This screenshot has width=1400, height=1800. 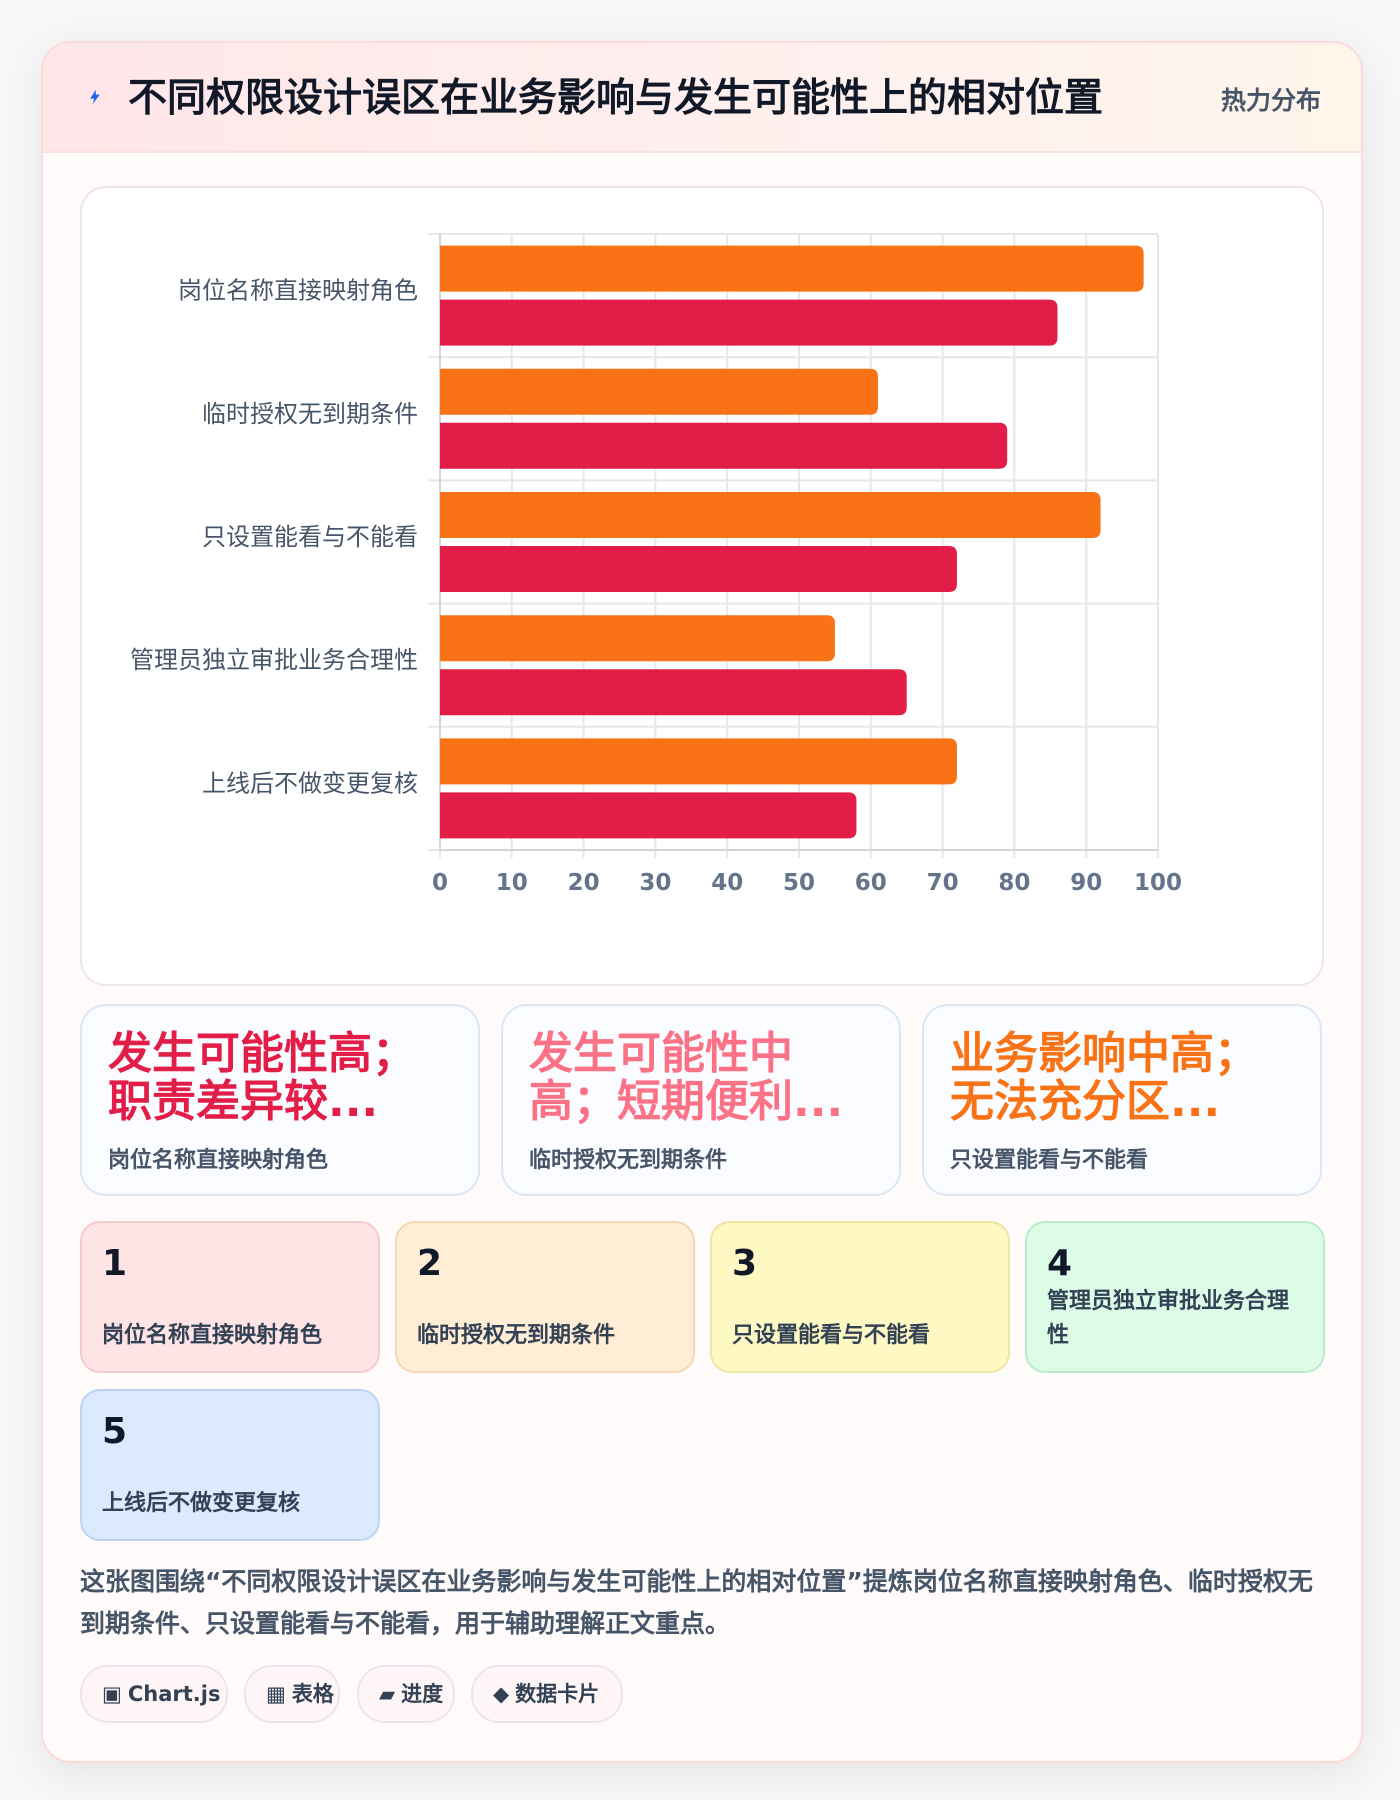 What do you see at coordinates (745, 1263) in the screenshot?
I see `rank-number: 3` at bounding box center [745, 1263].